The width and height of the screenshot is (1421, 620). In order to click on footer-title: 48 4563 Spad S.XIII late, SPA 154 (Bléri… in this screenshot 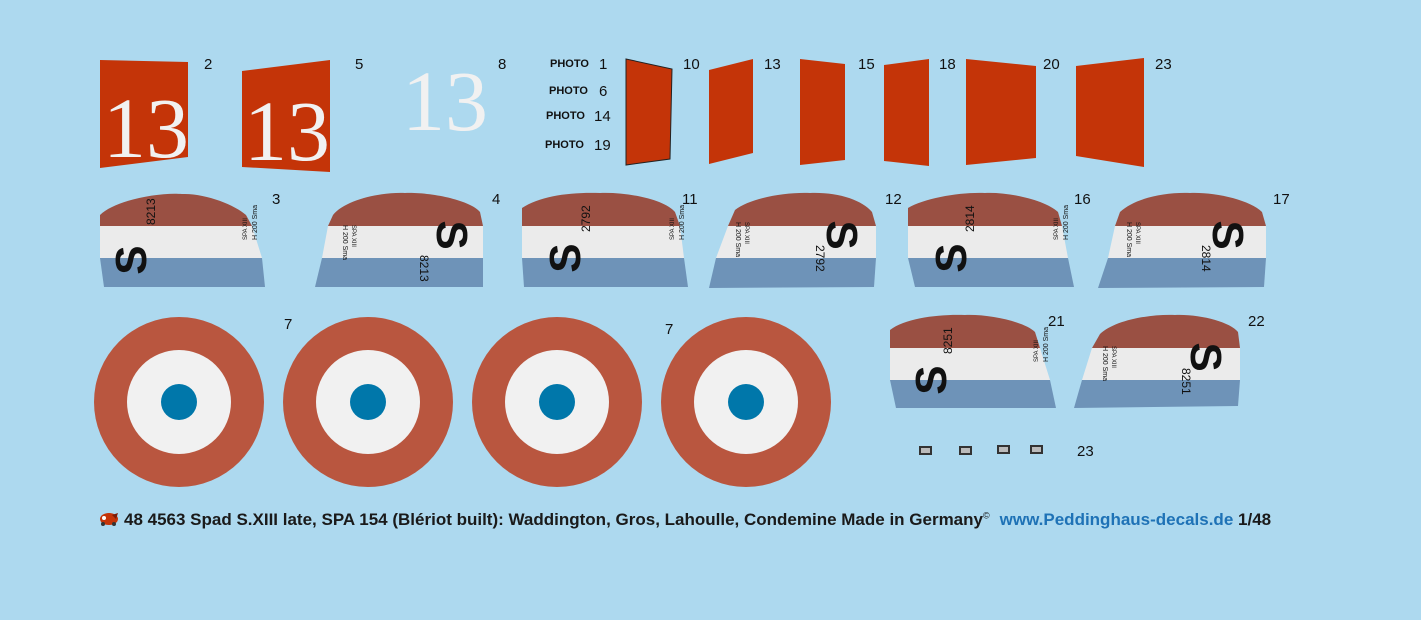, I will do `click(553, 519)`.